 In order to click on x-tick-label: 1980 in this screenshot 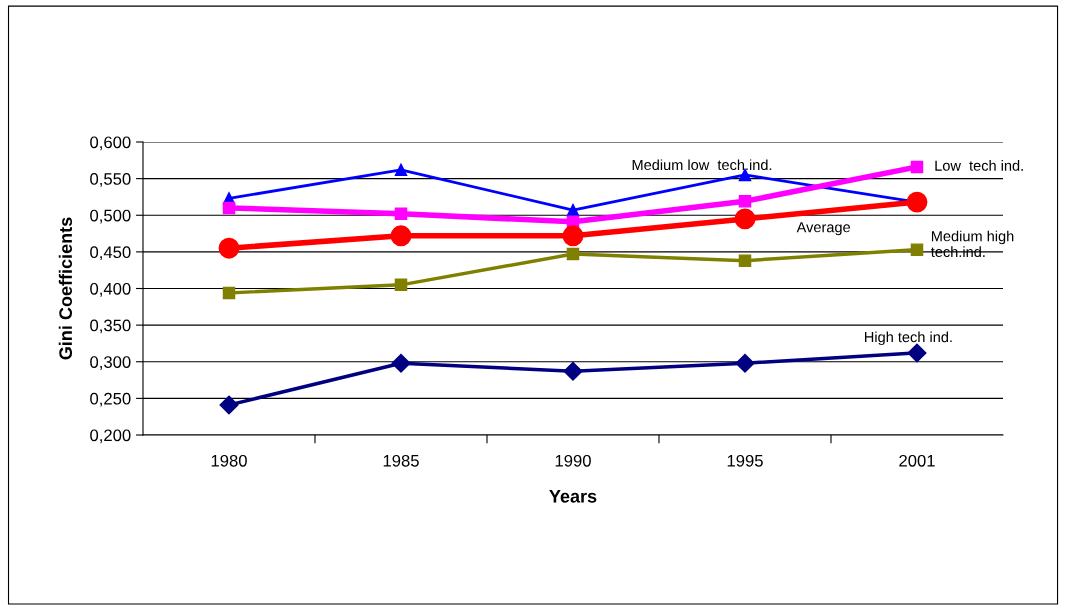, I will do `click(229, 460)`.